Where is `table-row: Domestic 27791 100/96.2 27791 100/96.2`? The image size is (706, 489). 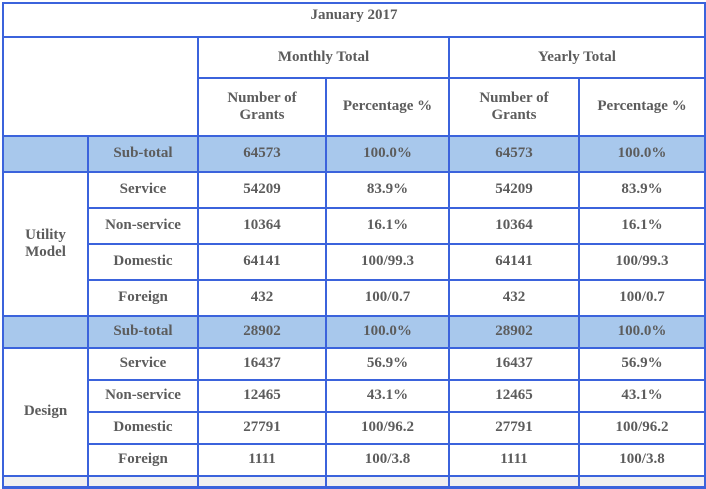 table-row: Domestic 27791 100/96.2 27791 100/96.2 is located at coordinates (354, 428).